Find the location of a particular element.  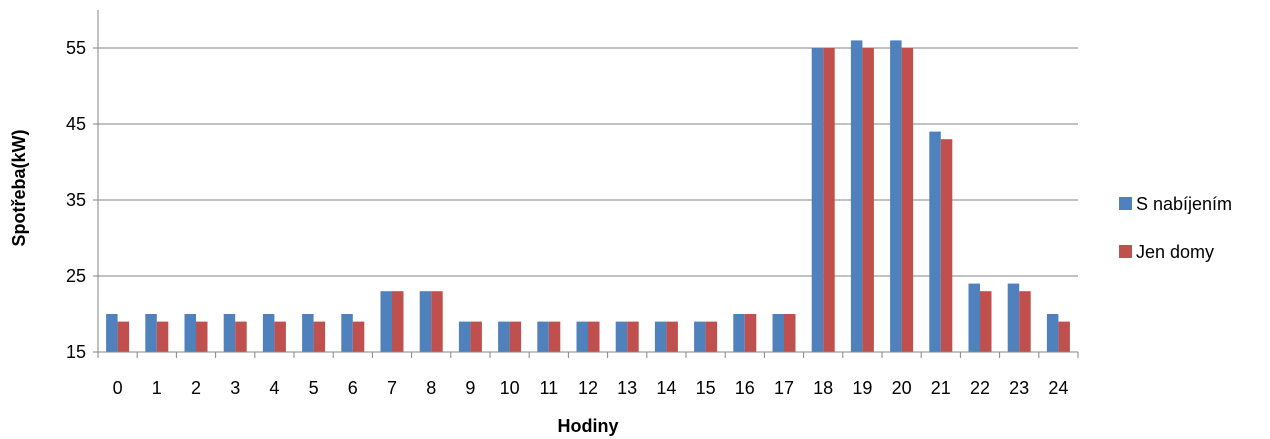

x-tick-label: 0 is located at coordinates (118, 388).